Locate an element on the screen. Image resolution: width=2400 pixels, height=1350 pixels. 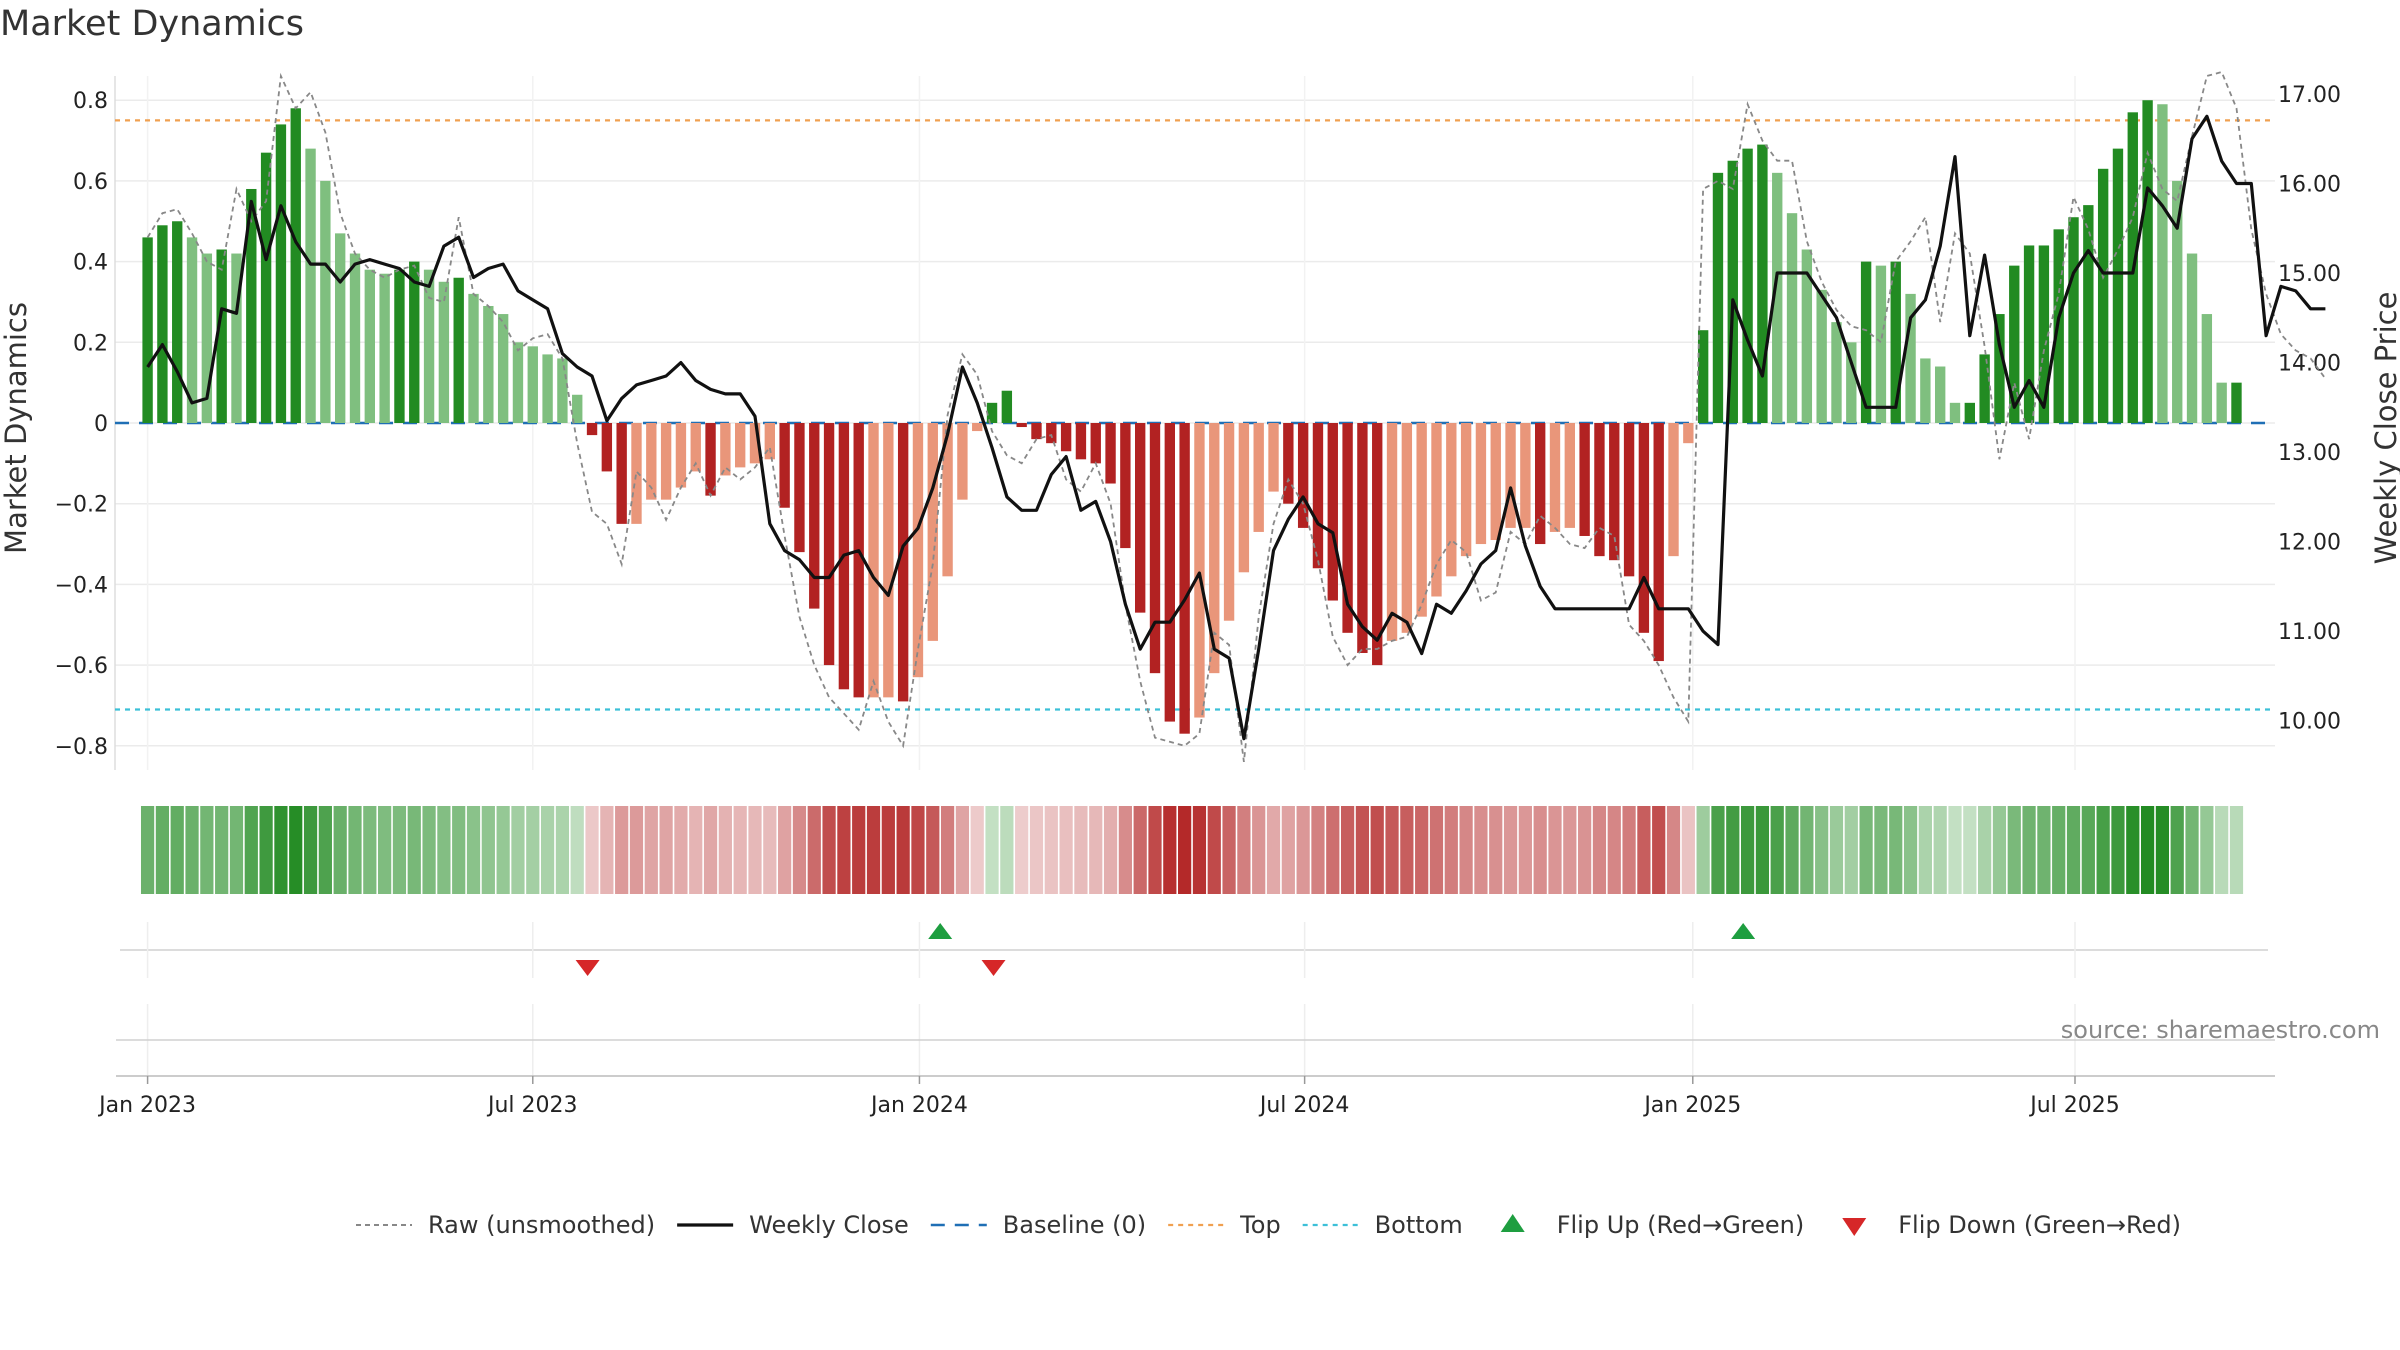
bottom-panel is located at coordinates (1195, 1040).